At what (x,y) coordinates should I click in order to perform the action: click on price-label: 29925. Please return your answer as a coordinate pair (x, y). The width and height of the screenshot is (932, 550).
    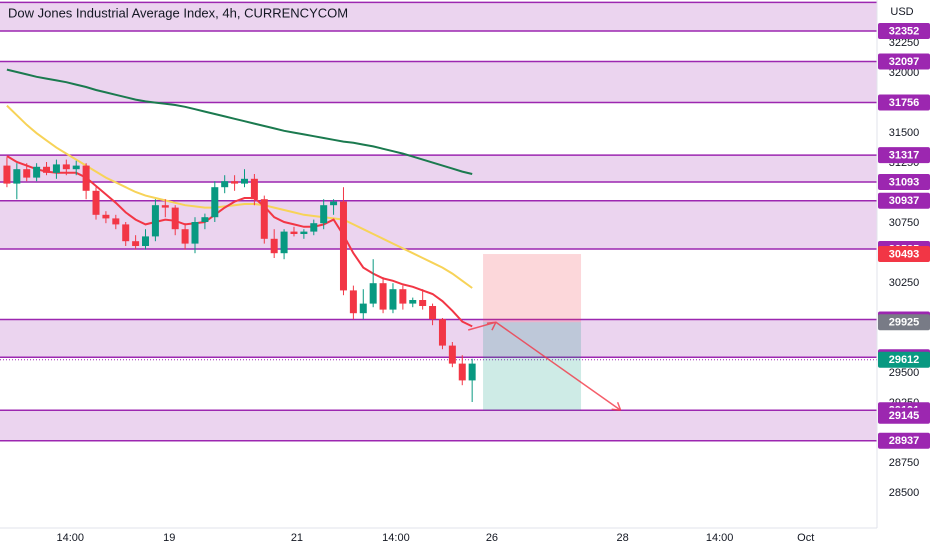
    Looking at the image, I should click on (904, 323).